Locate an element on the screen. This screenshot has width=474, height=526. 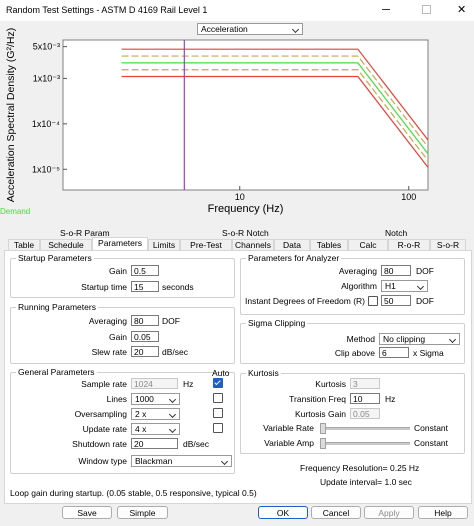
label: Variable Rate is located at coordinates (288, 428).